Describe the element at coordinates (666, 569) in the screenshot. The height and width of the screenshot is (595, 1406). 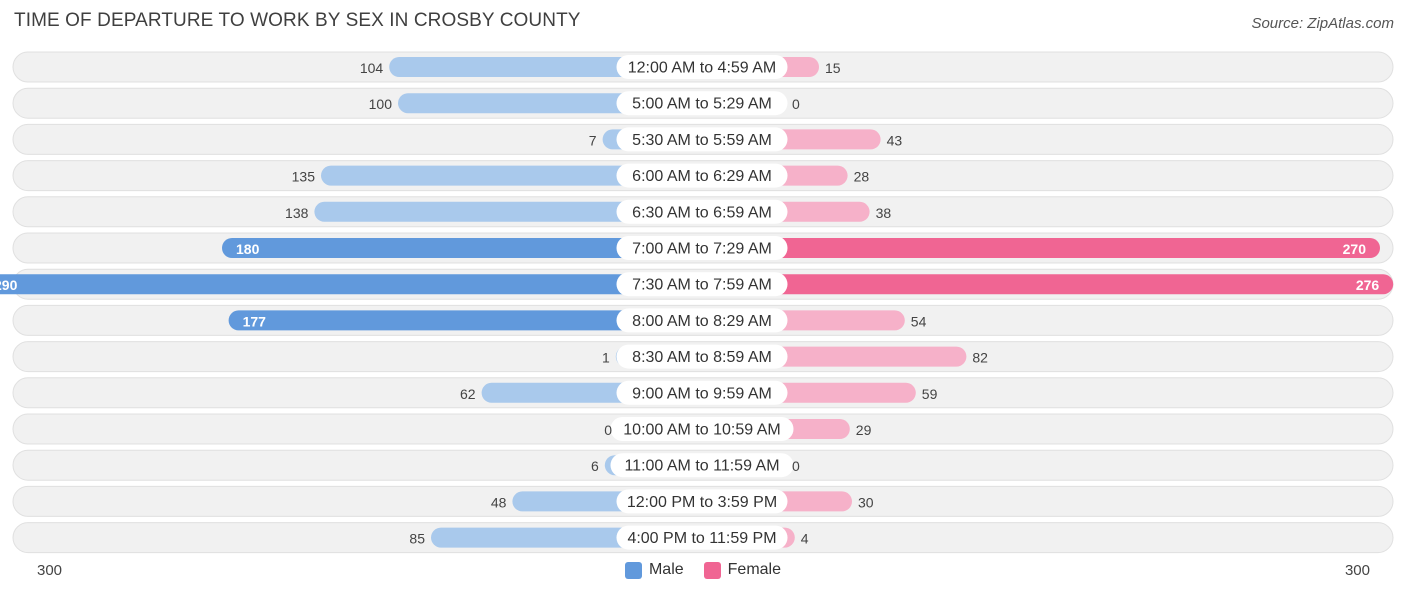
I see `legend-label-male: Male` at that location.